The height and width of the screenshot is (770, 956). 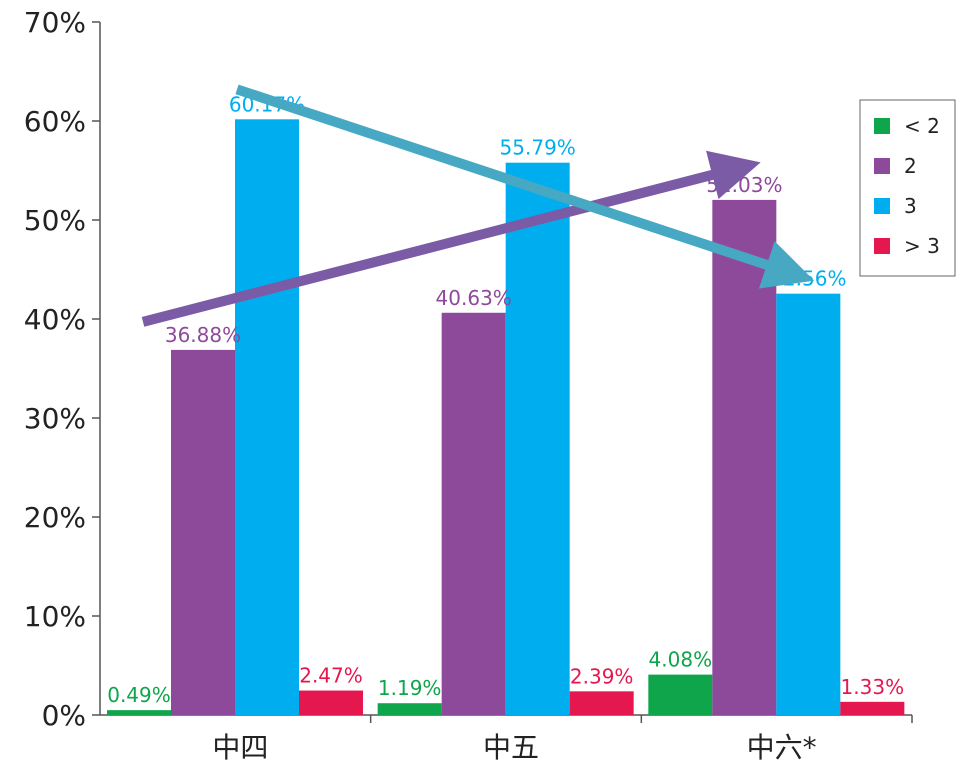 I want to click on y-tick-label: 70%, so click(x=55, y=22).